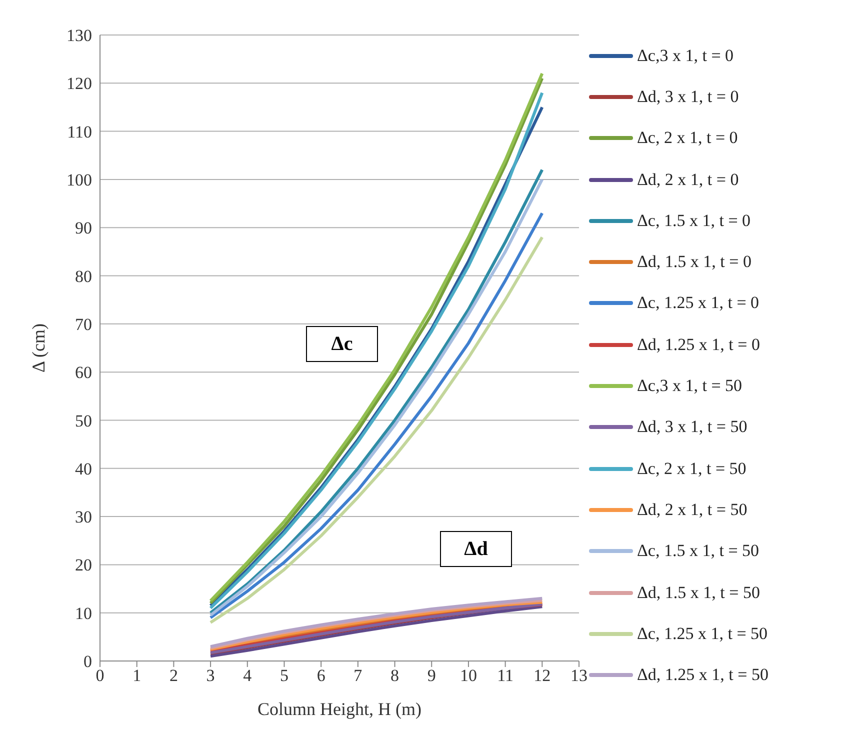 The height and width of the screenshot is (751, 862). I want to click on legend-label: Δd, 1.25 x 1, t = 0, so click(698, 344).